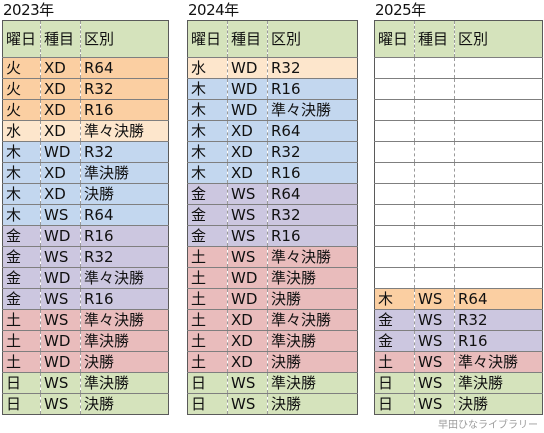 This screenshot has height=433, width=544. I want to click on table-row: 金 WD R16, so click(85, 236).